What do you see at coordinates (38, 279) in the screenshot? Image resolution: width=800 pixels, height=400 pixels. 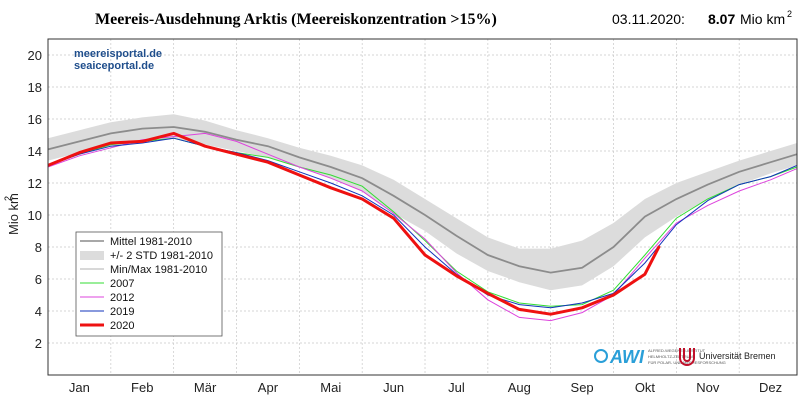 I see `y-tick-label: 6` at bounding box center [38, 279].